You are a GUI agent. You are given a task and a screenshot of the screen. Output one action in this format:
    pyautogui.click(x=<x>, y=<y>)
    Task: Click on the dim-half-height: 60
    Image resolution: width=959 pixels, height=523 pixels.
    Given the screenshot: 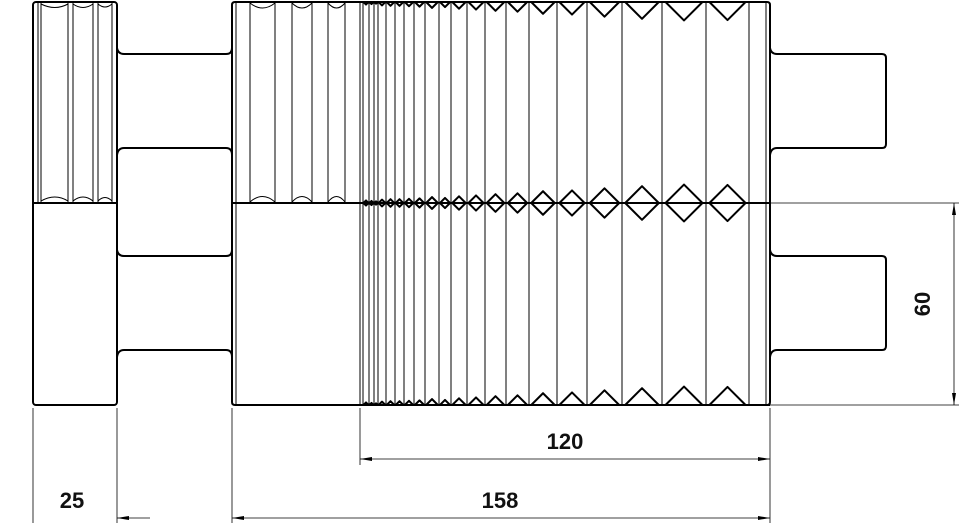 What is the action you would take?
    pyautogui.click(x=922, y=304)
    